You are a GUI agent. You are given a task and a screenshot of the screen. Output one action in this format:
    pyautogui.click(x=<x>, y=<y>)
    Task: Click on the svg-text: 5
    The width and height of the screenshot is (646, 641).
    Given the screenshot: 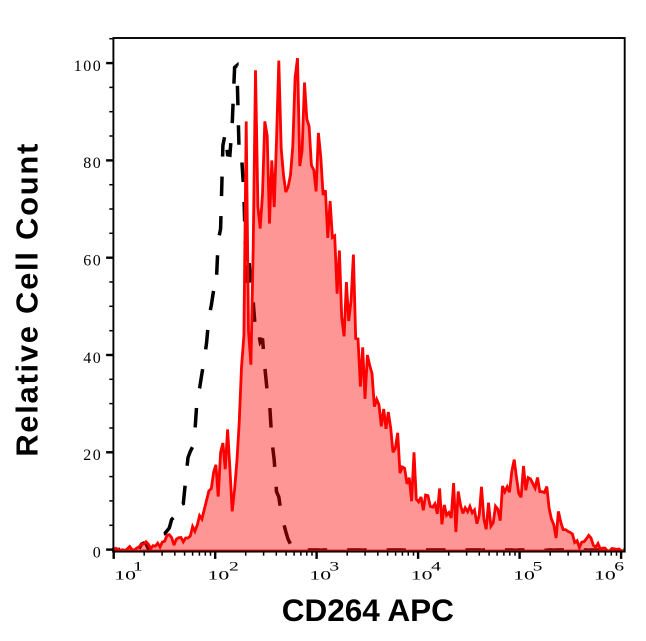 What is the action you would take?
    pyautogui.click(x=538, y=566)
    